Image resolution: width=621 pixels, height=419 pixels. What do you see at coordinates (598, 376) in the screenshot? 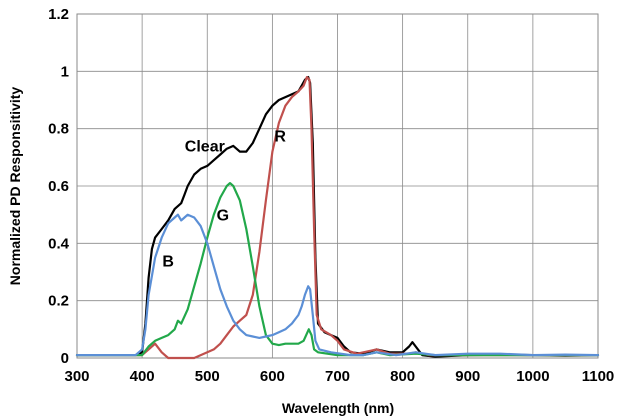
I see `x-tick-label: 1100` at bounding box center [598, 376].